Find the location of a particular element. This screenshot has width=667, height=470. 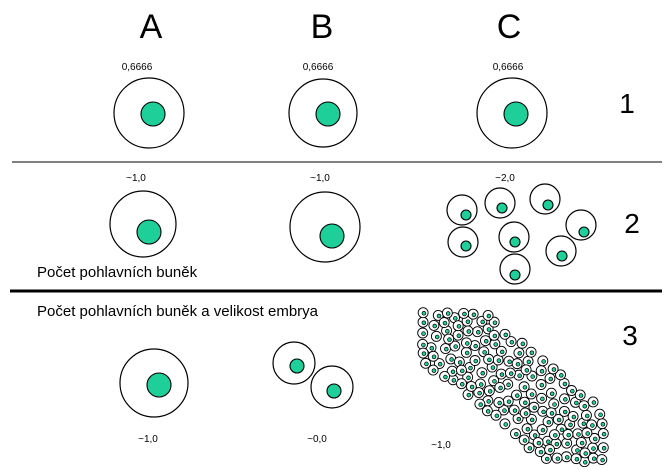

cell-group-2c is located at coordinates (521, 234).